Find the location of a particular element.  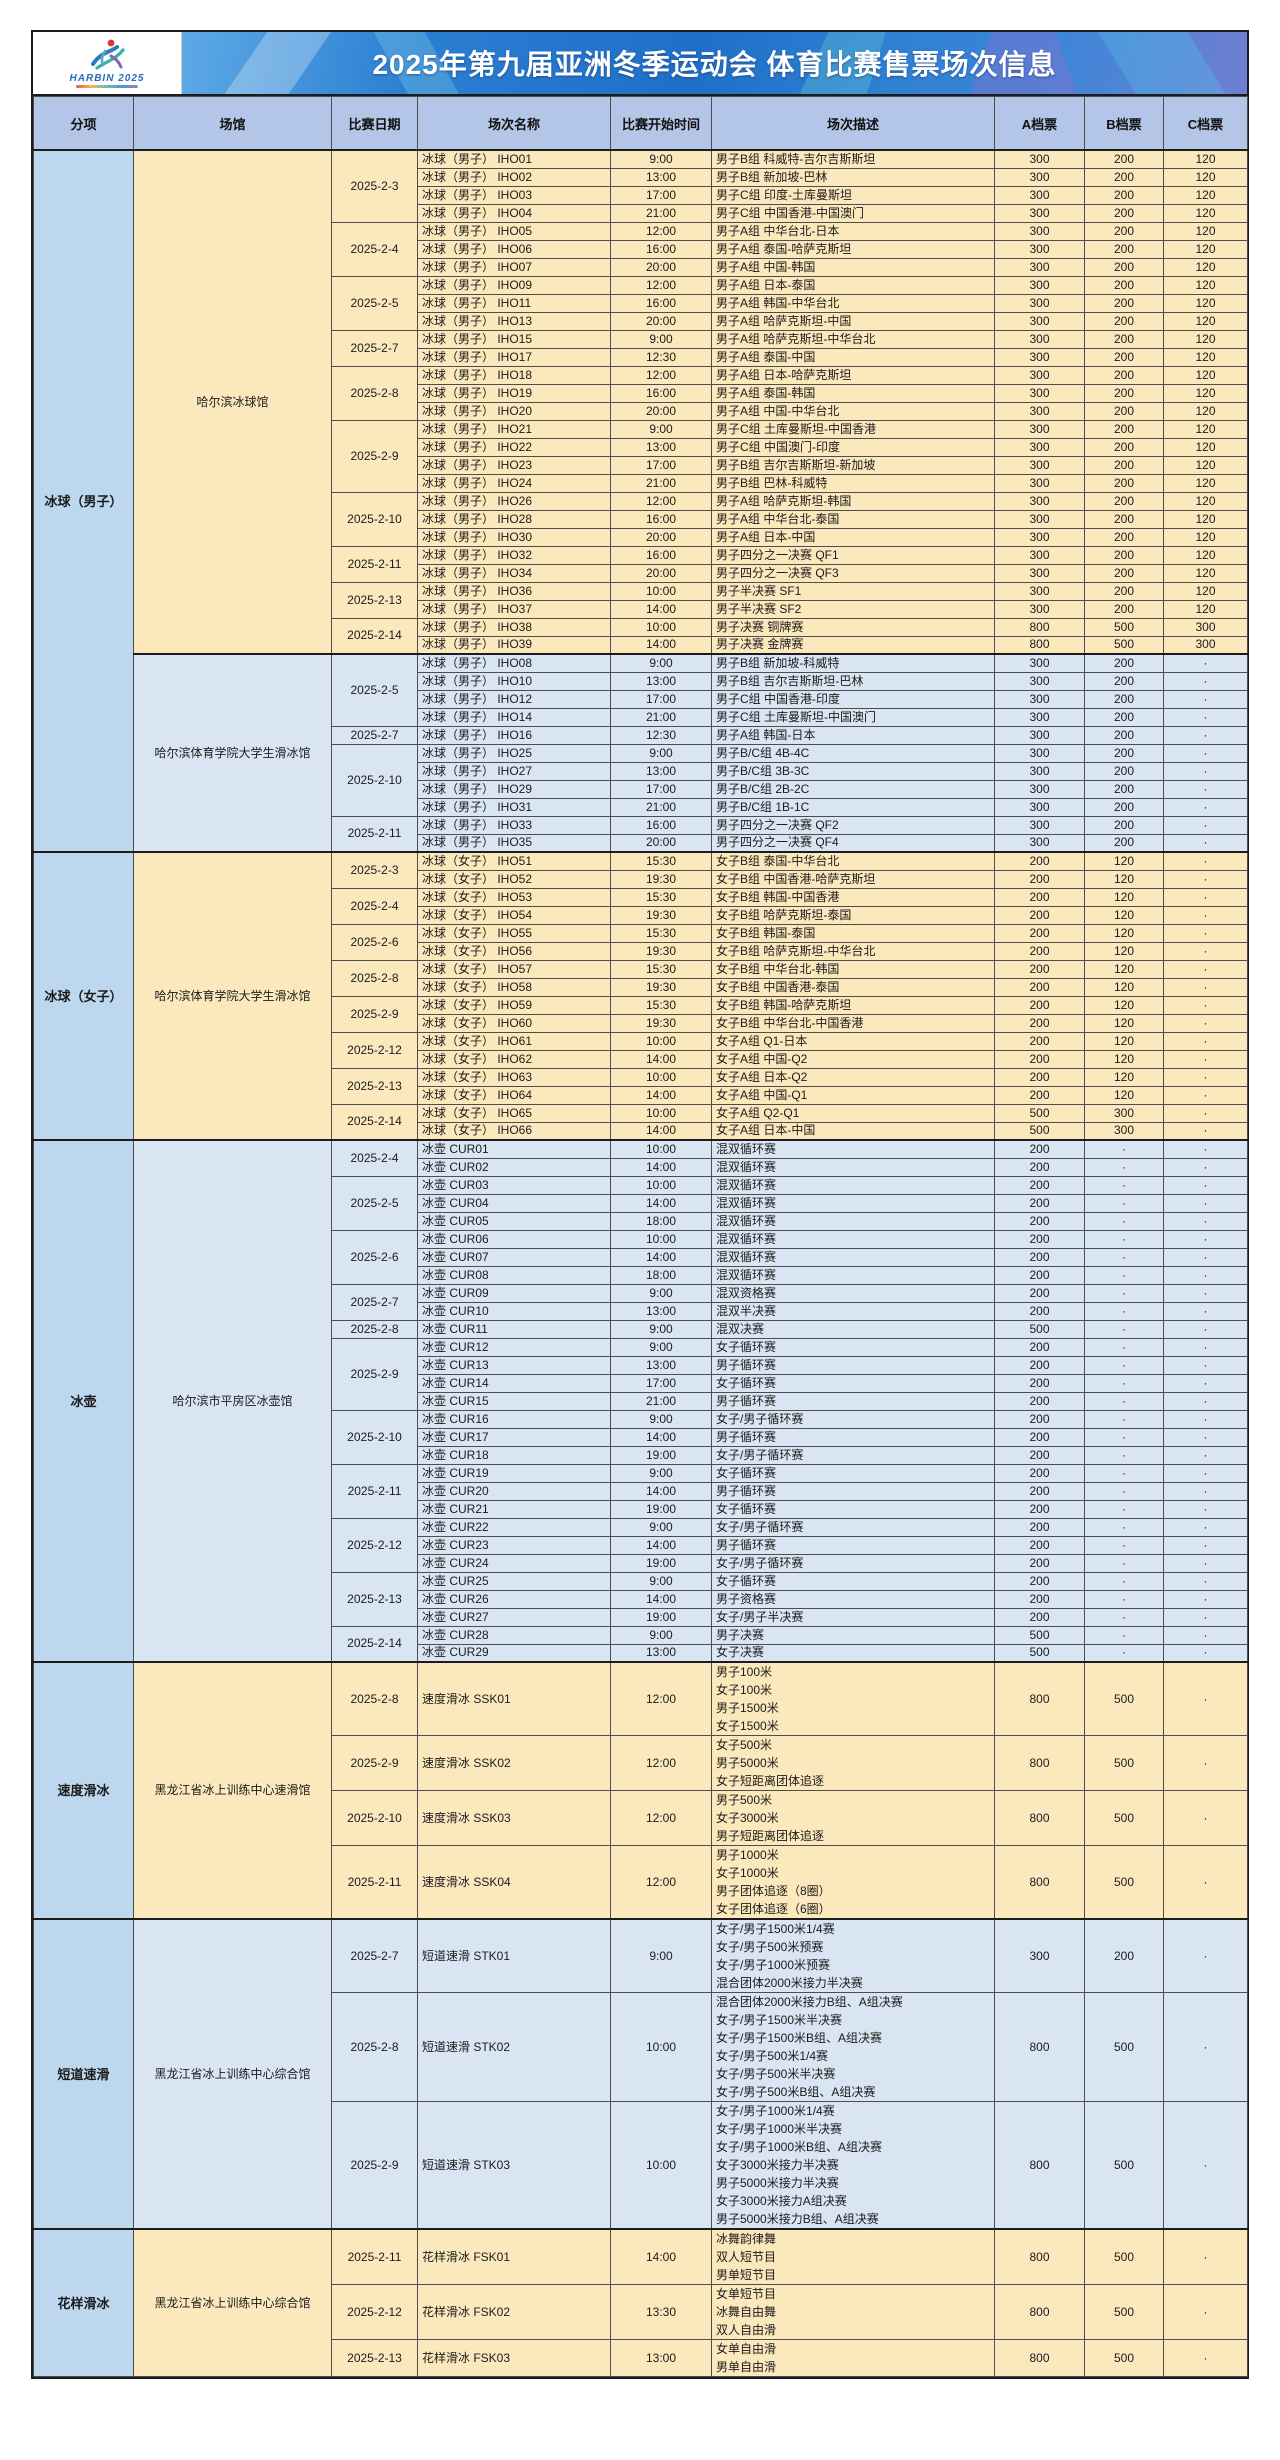

session-desc-cell: 女子B组 泰国-中华台北 is located at coordinates (853, 861).